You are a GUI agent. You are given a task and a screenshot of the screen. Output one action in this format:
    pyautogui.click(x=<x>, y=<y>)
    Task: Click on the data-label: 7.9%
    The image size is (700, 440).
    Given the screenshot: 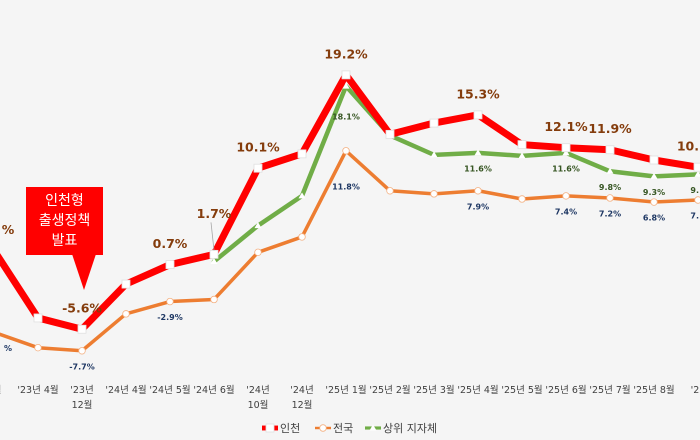 What is the action you would take?
    pyautogui.click(x=478, y=206)
    